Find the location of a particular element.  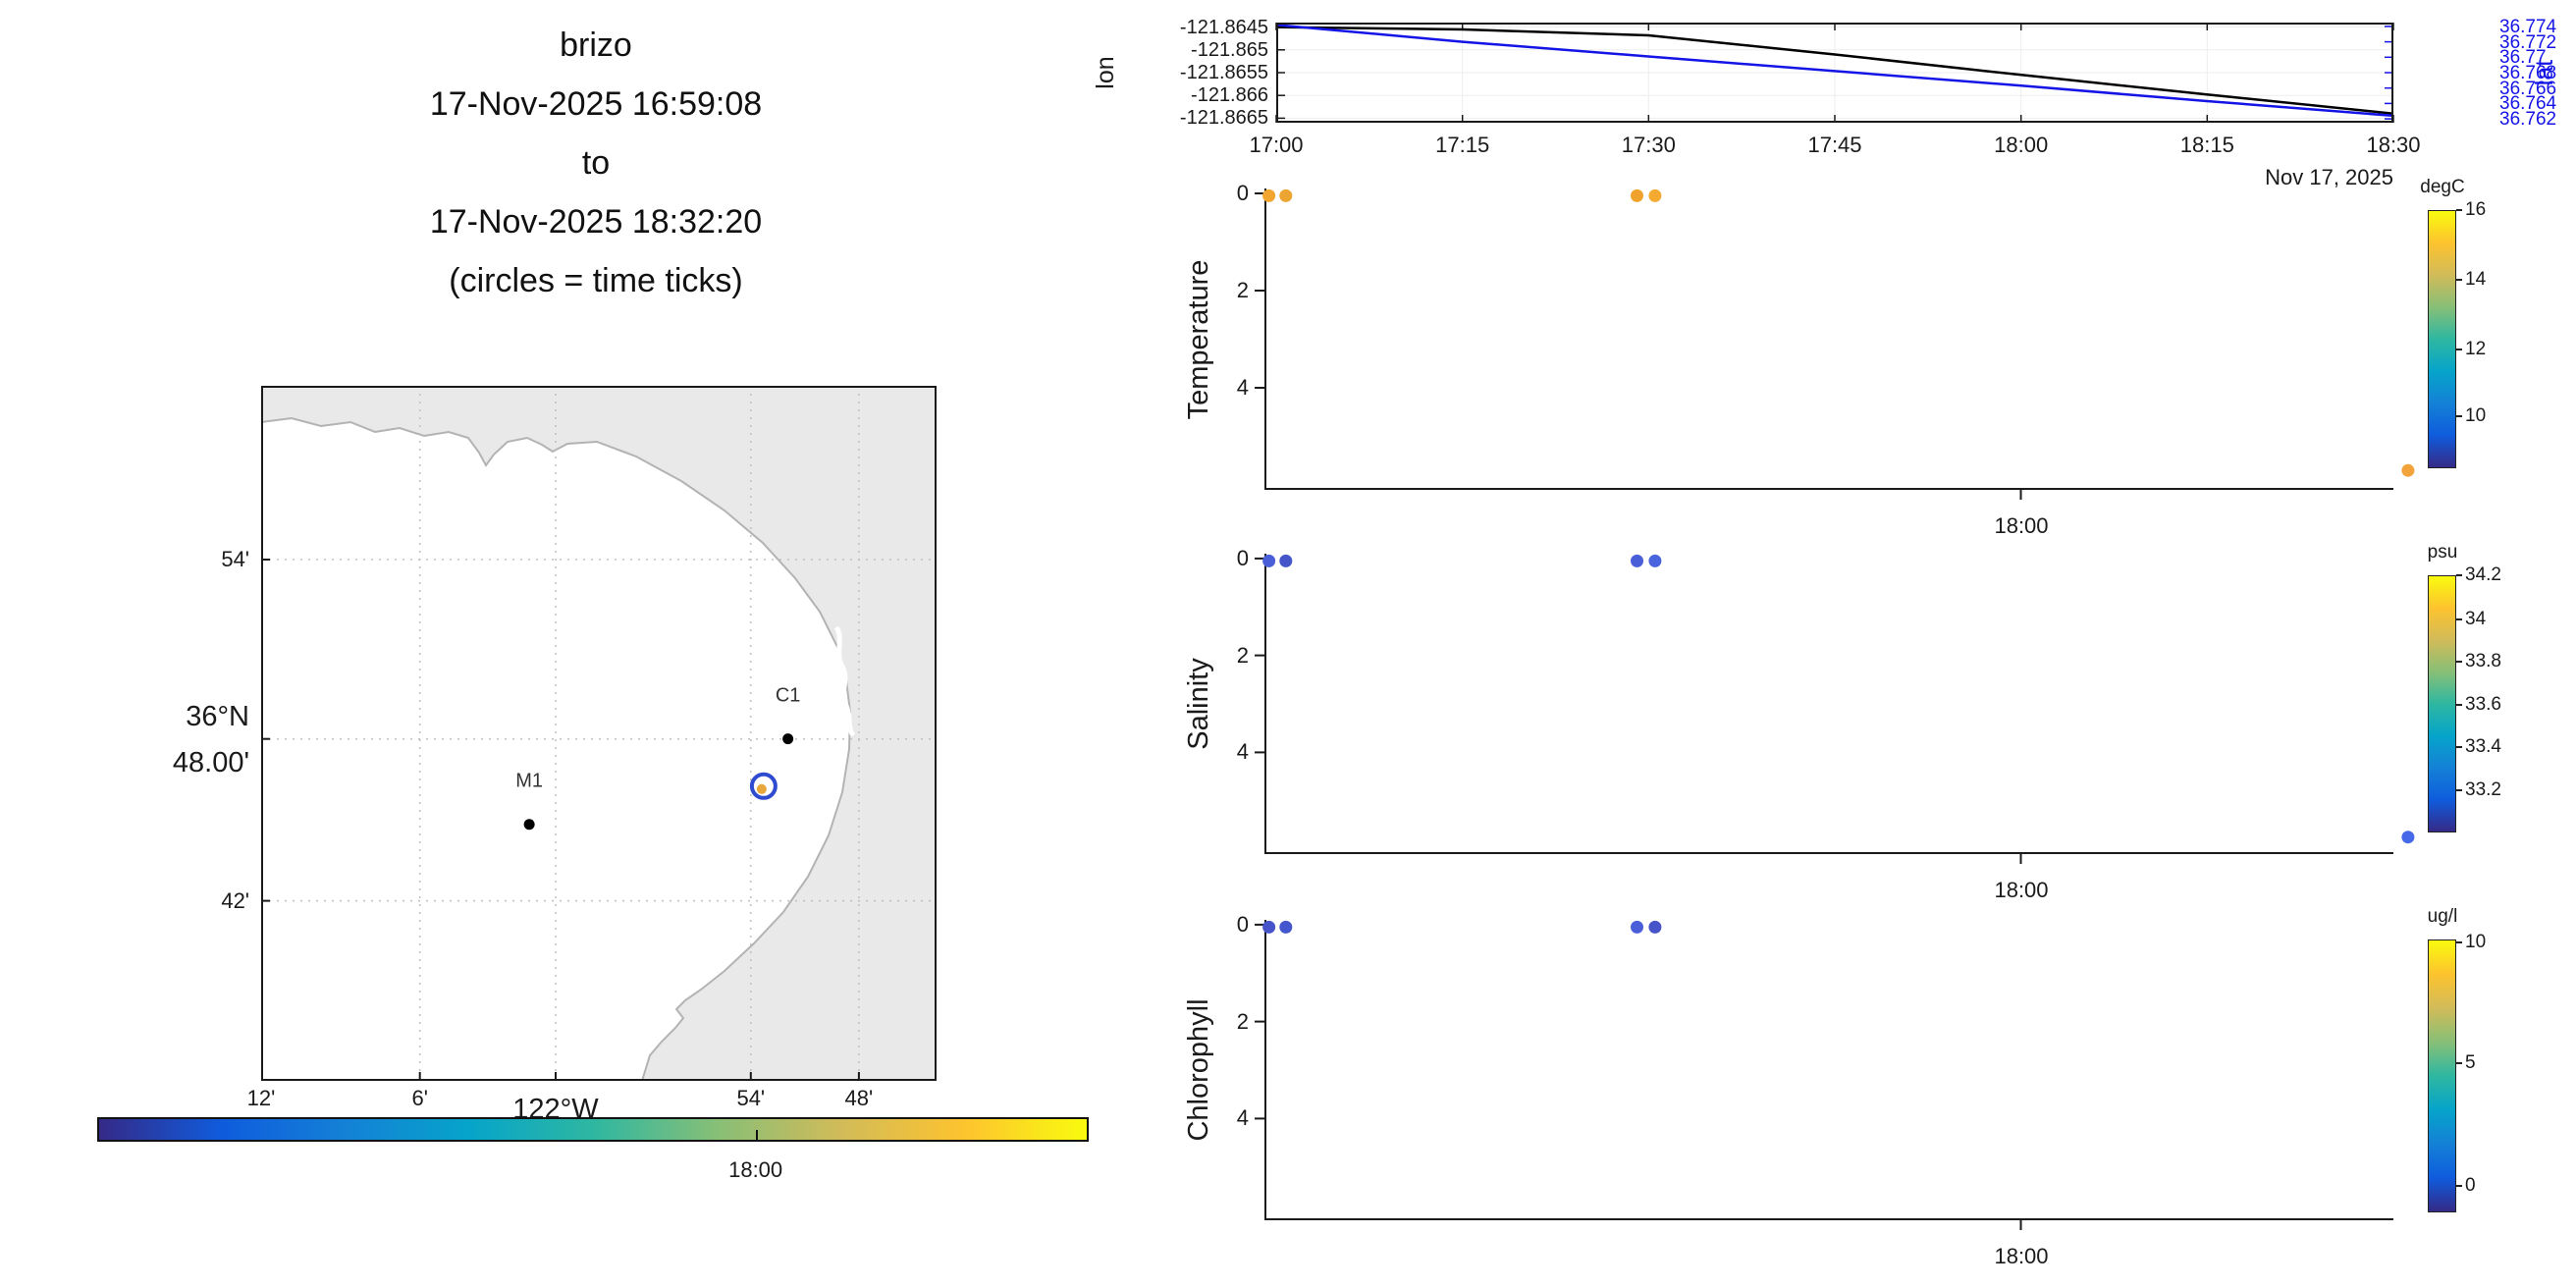

temperature-colorbar-unit: degC is located at coordinates (2442, 187).